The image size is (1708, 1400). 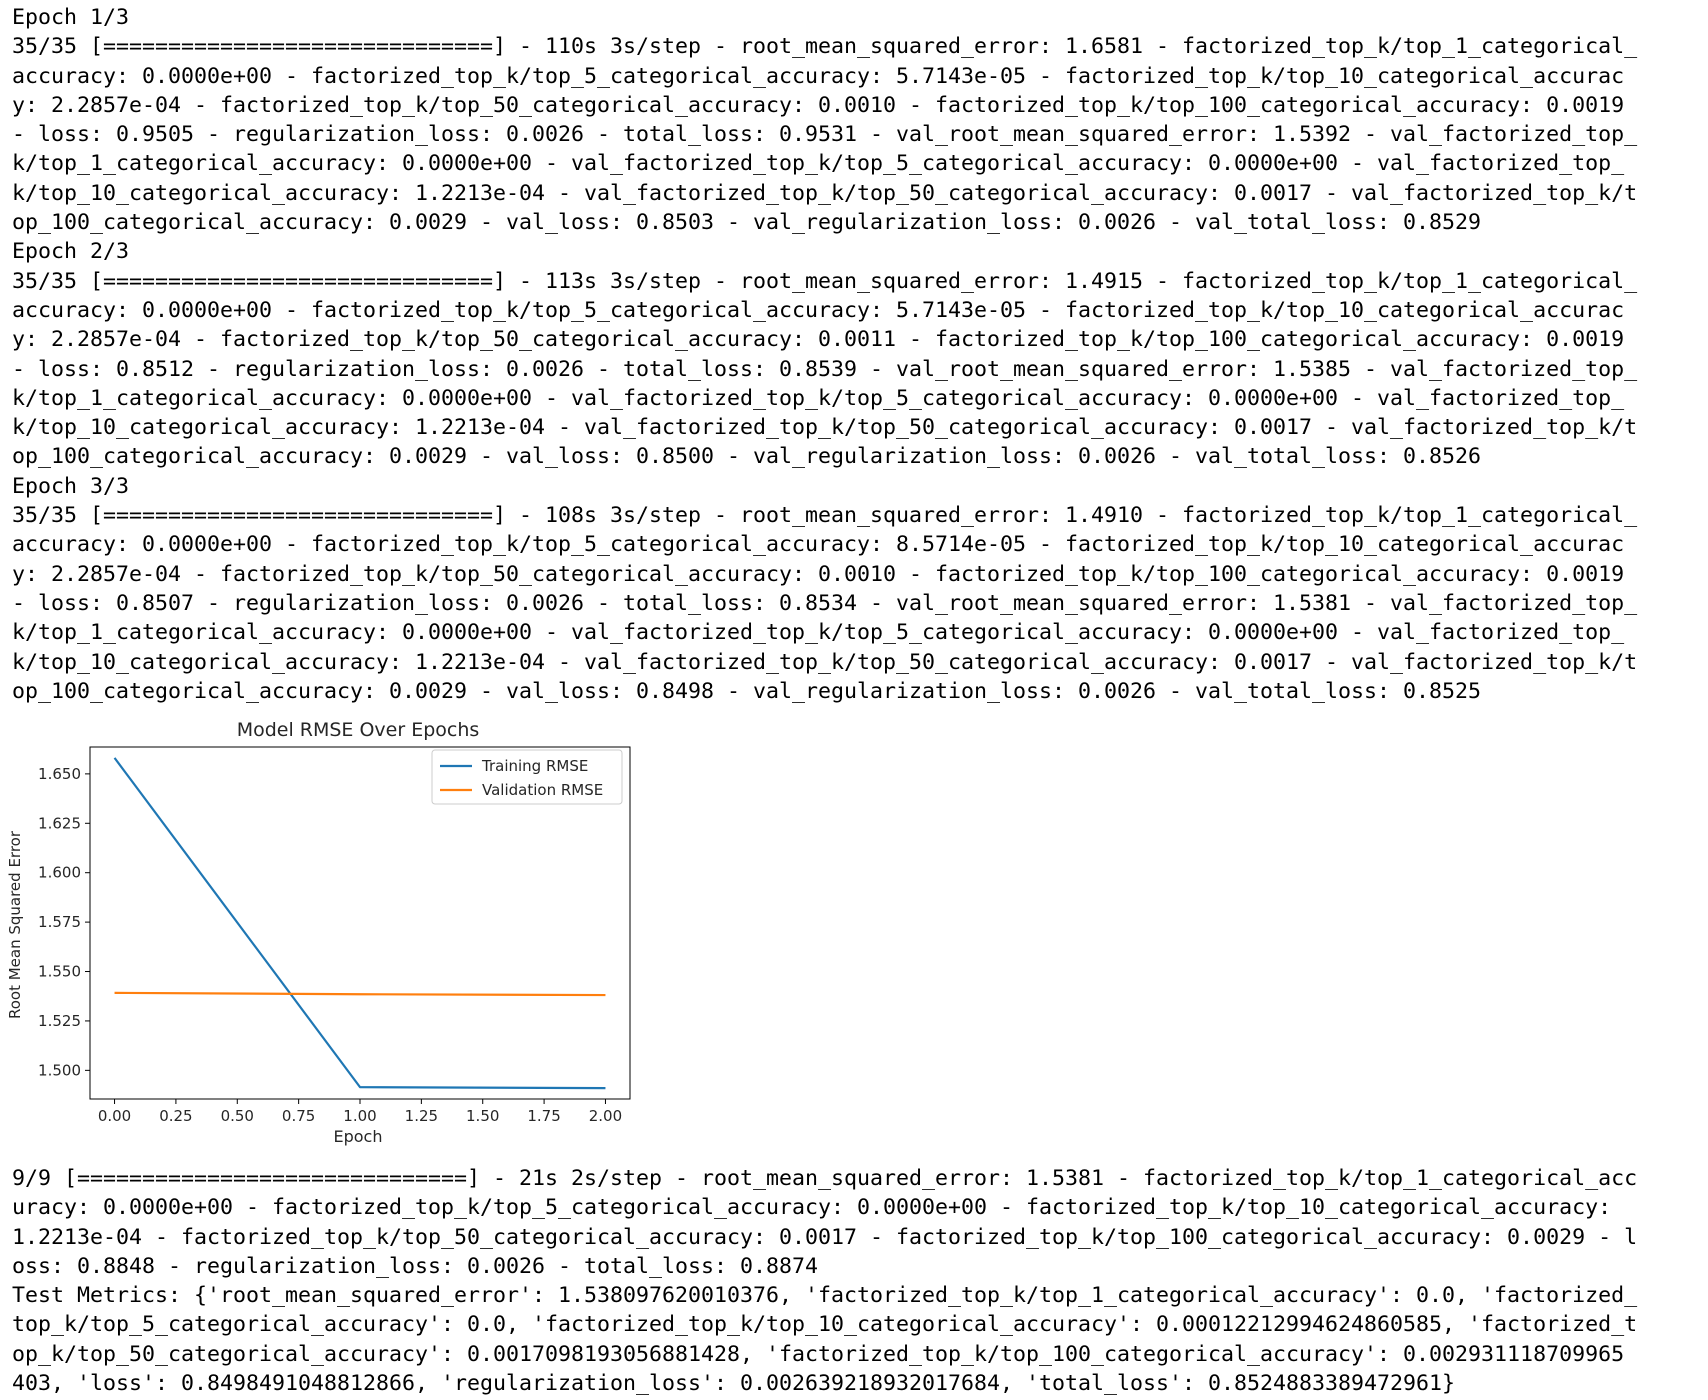 What do you see at coordinates (59, 972) in the screenshot?
I see `y-tick-label: 1.550` at bounding box center [59, 972].